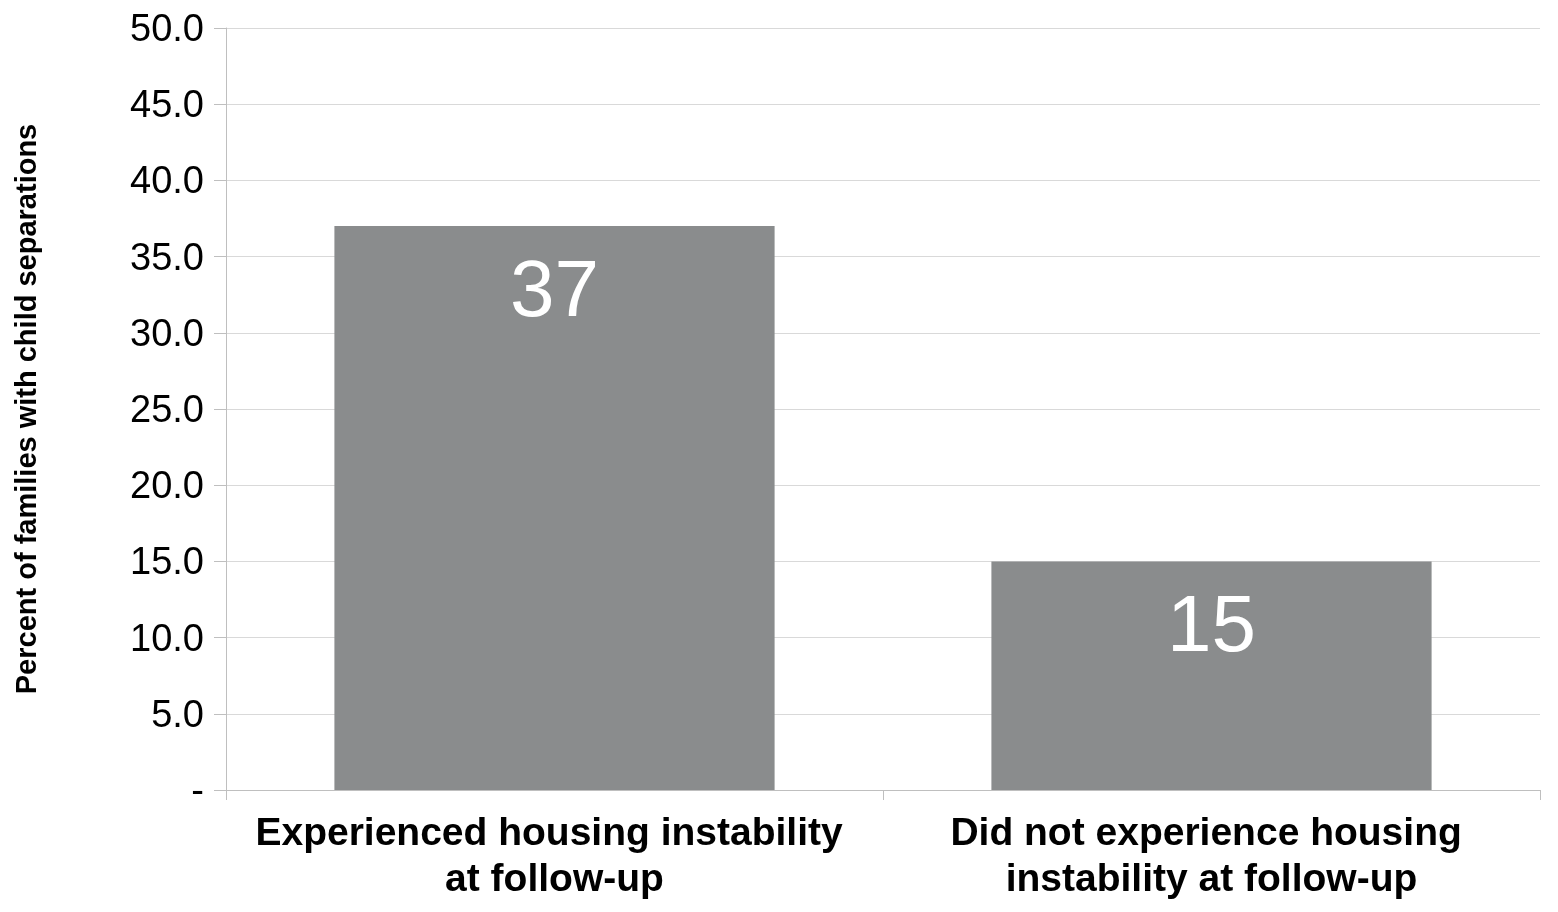 The image size is (1558, 912). I want to click on y-tick-label: 15.0, so click(167, 561).